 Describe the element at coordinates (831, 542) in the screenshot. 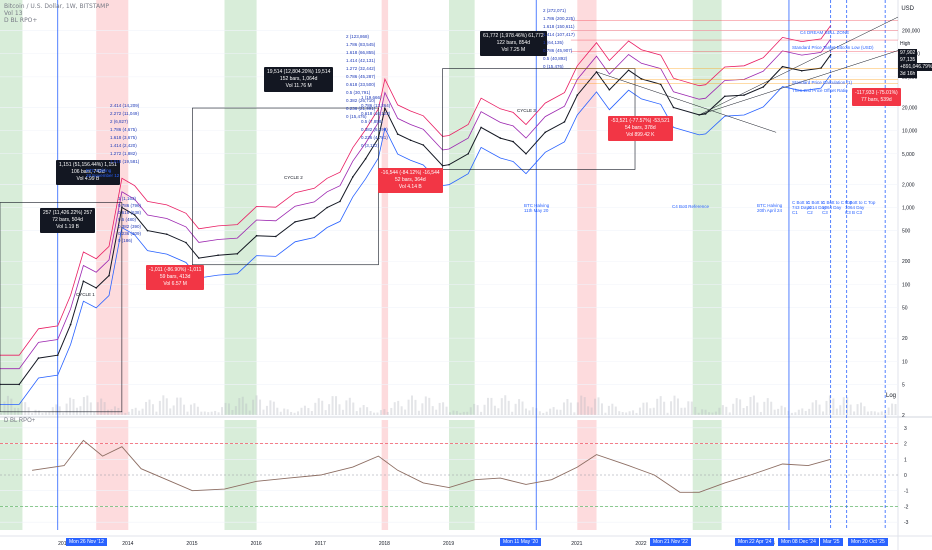

I see `date-badge: Mar '25` at that location.